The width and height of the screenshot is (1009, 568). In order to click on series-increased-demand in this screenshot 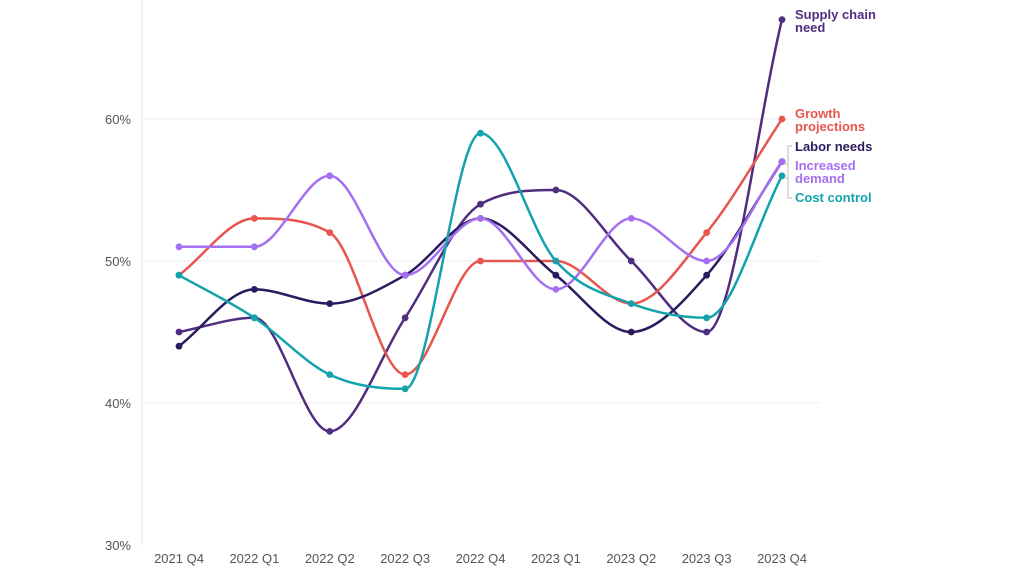, I will do `click(480, 225)`.